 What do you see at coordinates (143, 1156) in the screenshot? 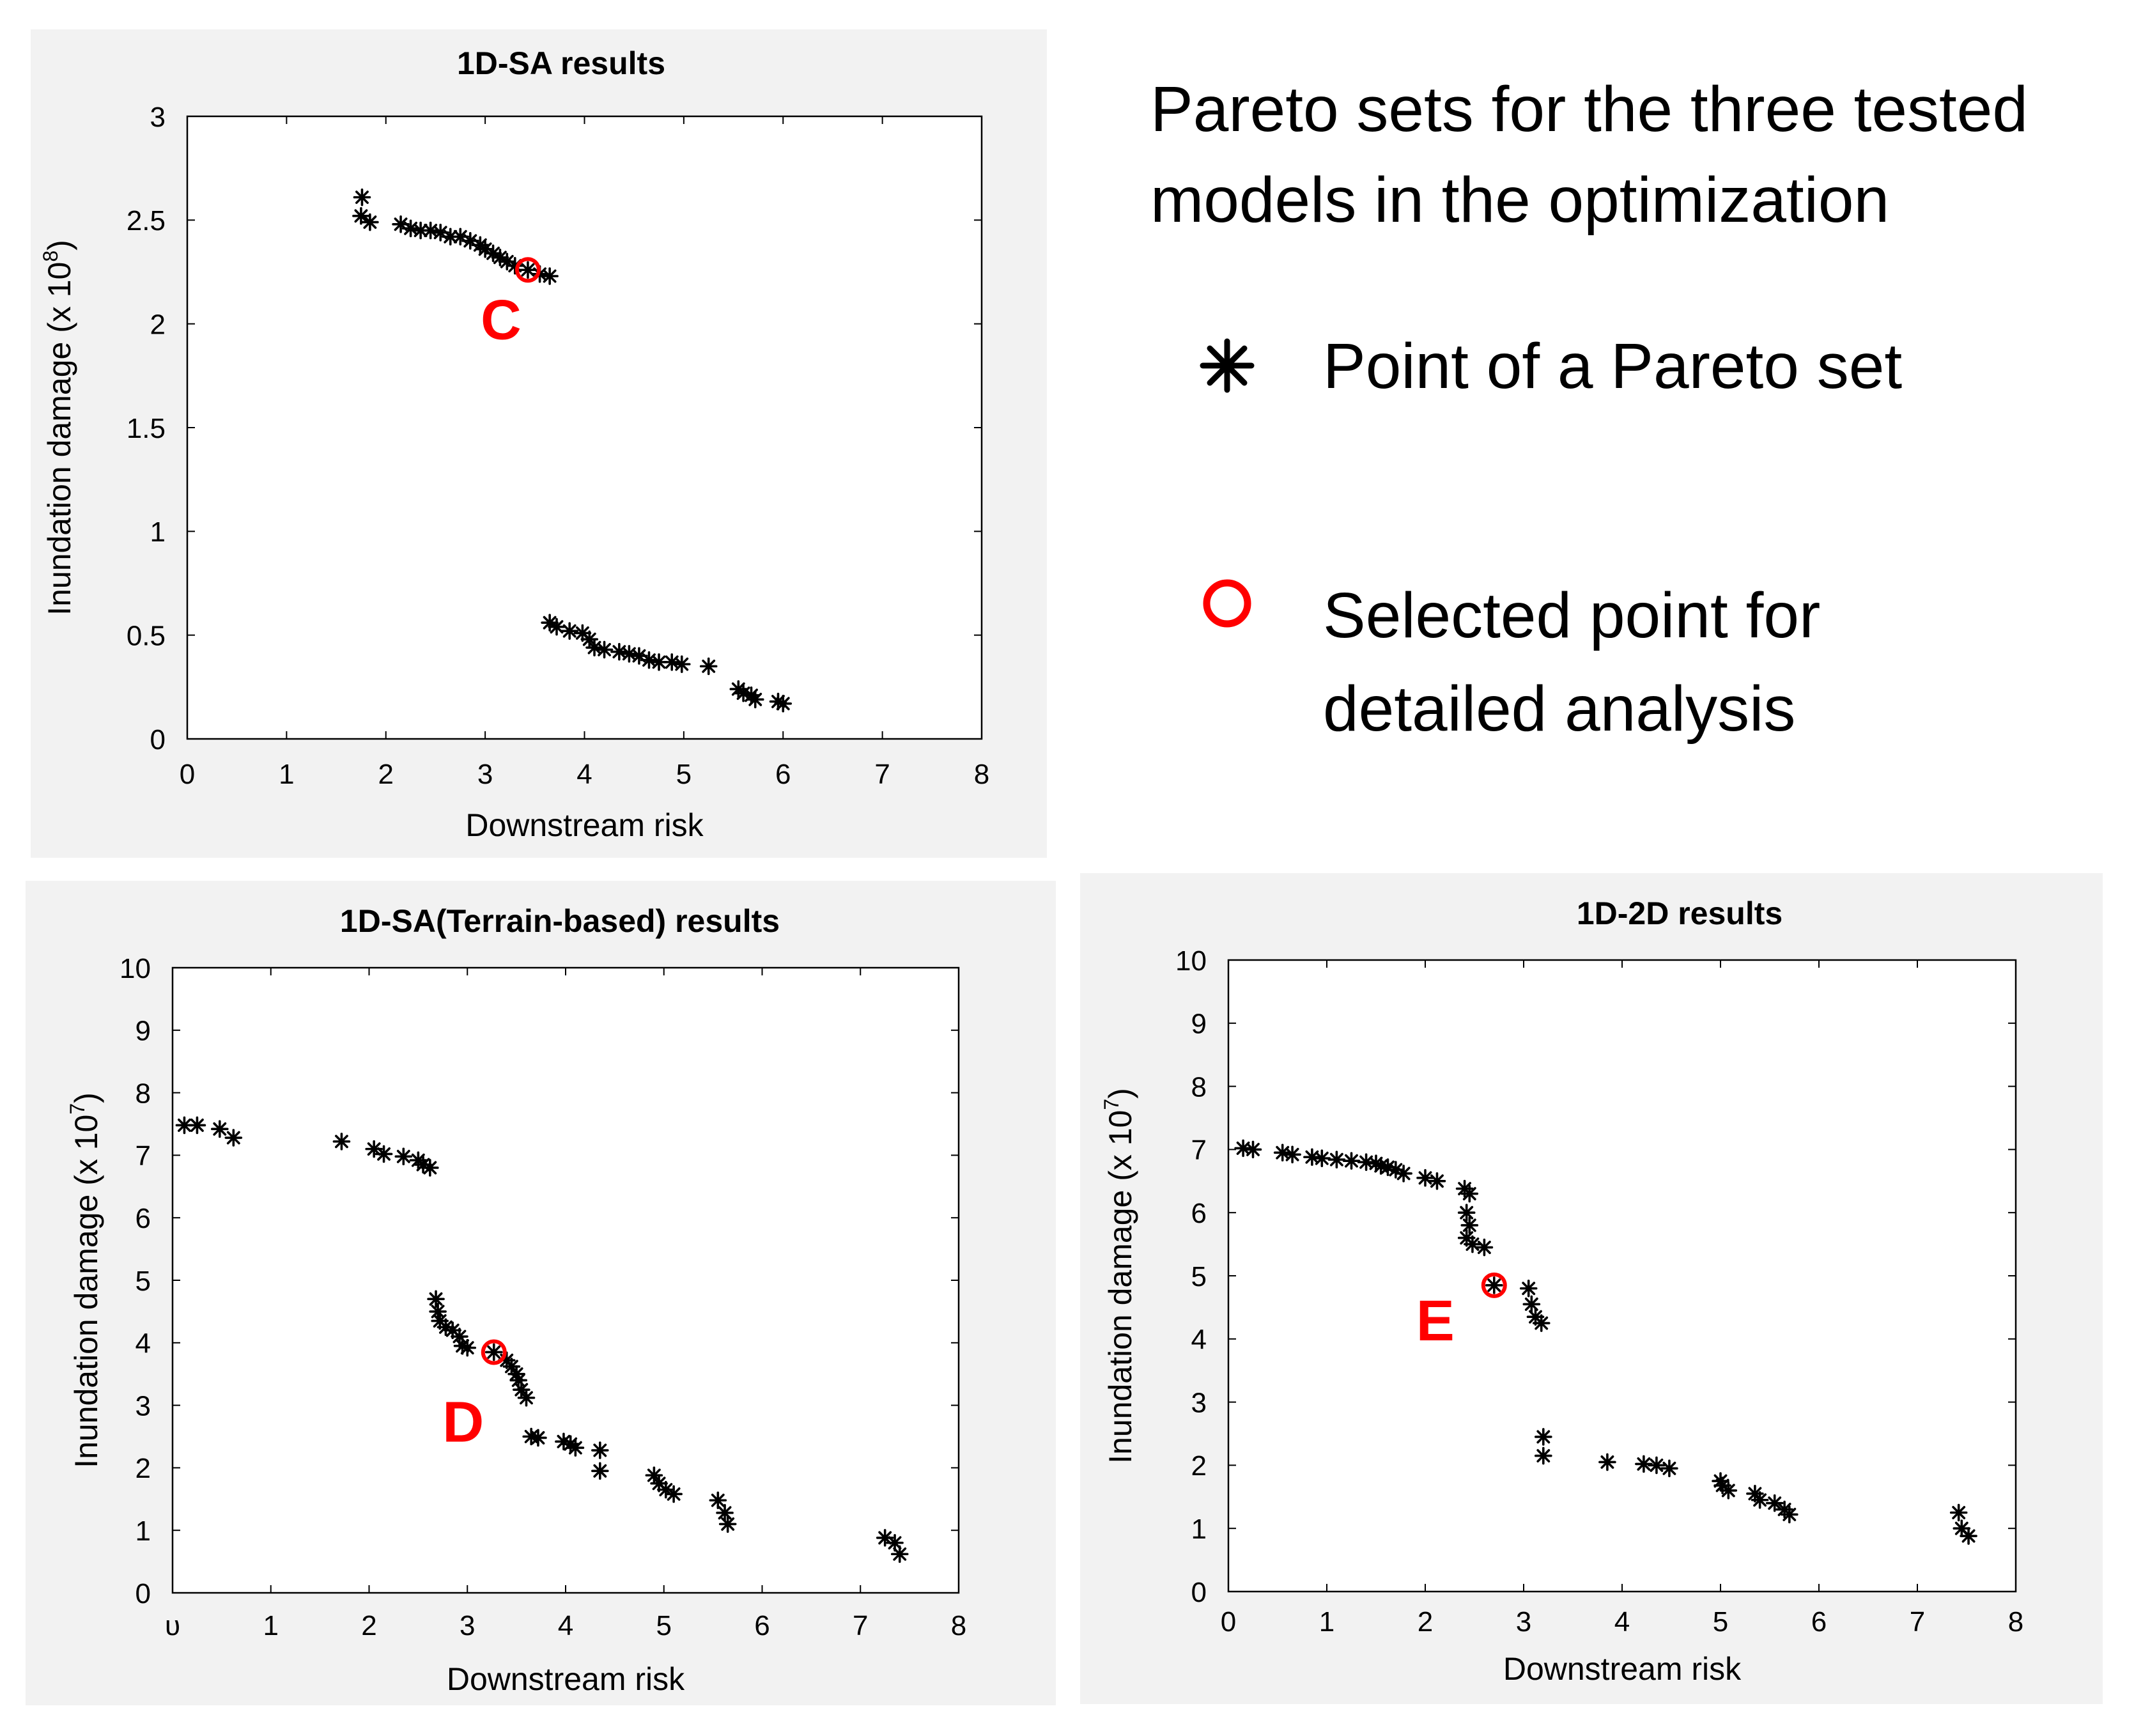
I see `y-tick-label: 7` at bounding box center [143, 1156].